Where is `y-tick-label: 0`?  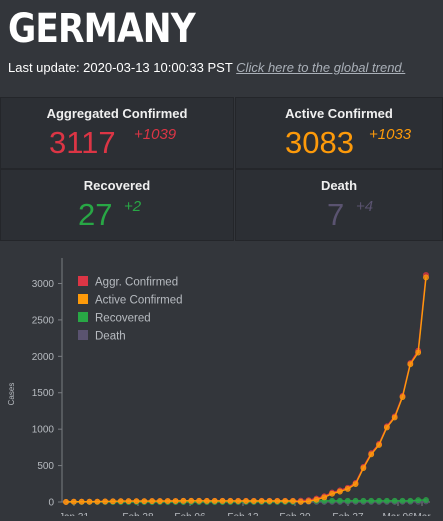
y-tick-label: 0 is located at coordinates (51, 503).